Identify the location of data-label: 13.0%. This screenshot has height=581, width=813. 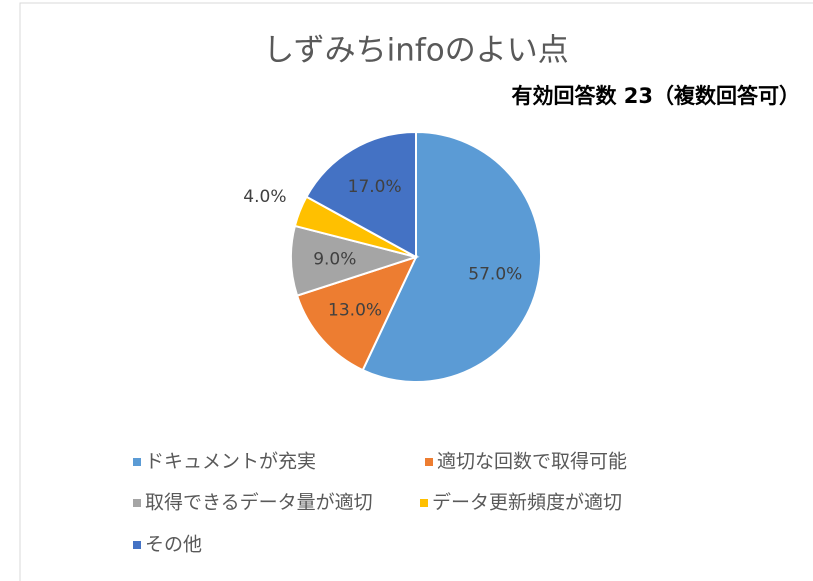
(355, 311).